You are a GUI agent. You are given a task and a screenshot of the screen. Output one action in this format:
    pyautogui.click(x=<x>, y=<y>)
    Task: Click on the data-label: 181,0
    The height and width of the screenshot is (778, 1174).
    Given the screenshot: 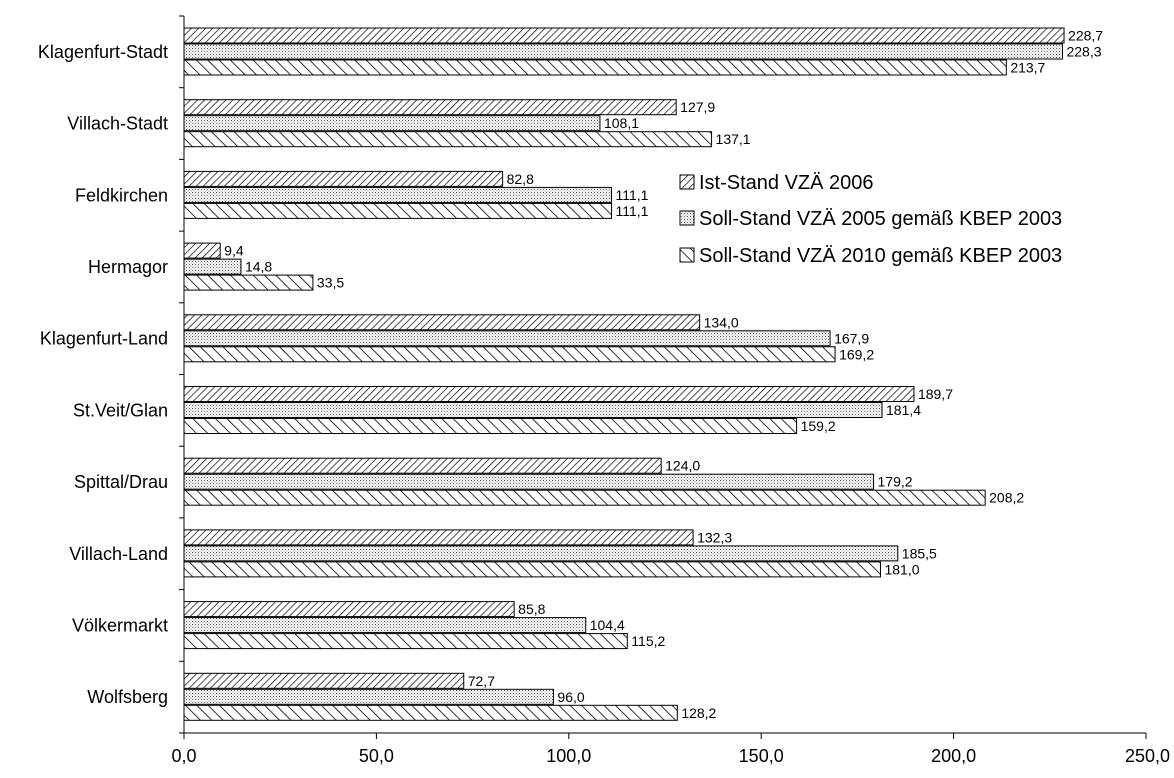 What is the action you would take?
    pyautogui.click(x=901, y=569)
    